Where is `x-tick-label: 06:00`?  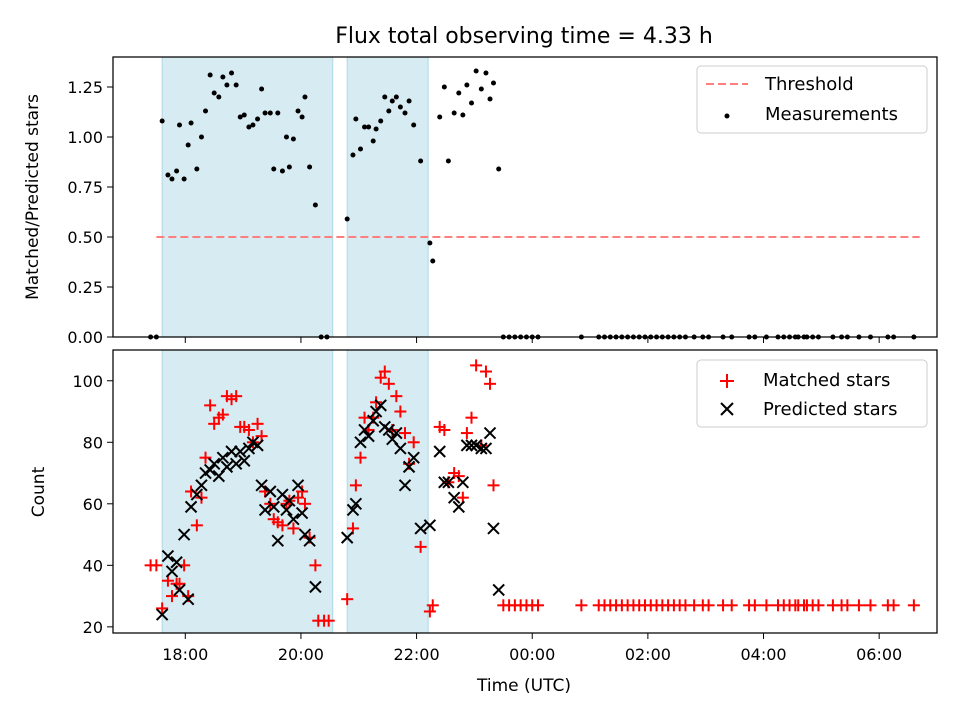
x-tick-label: 06:00 is located at coordinates (879, 654).